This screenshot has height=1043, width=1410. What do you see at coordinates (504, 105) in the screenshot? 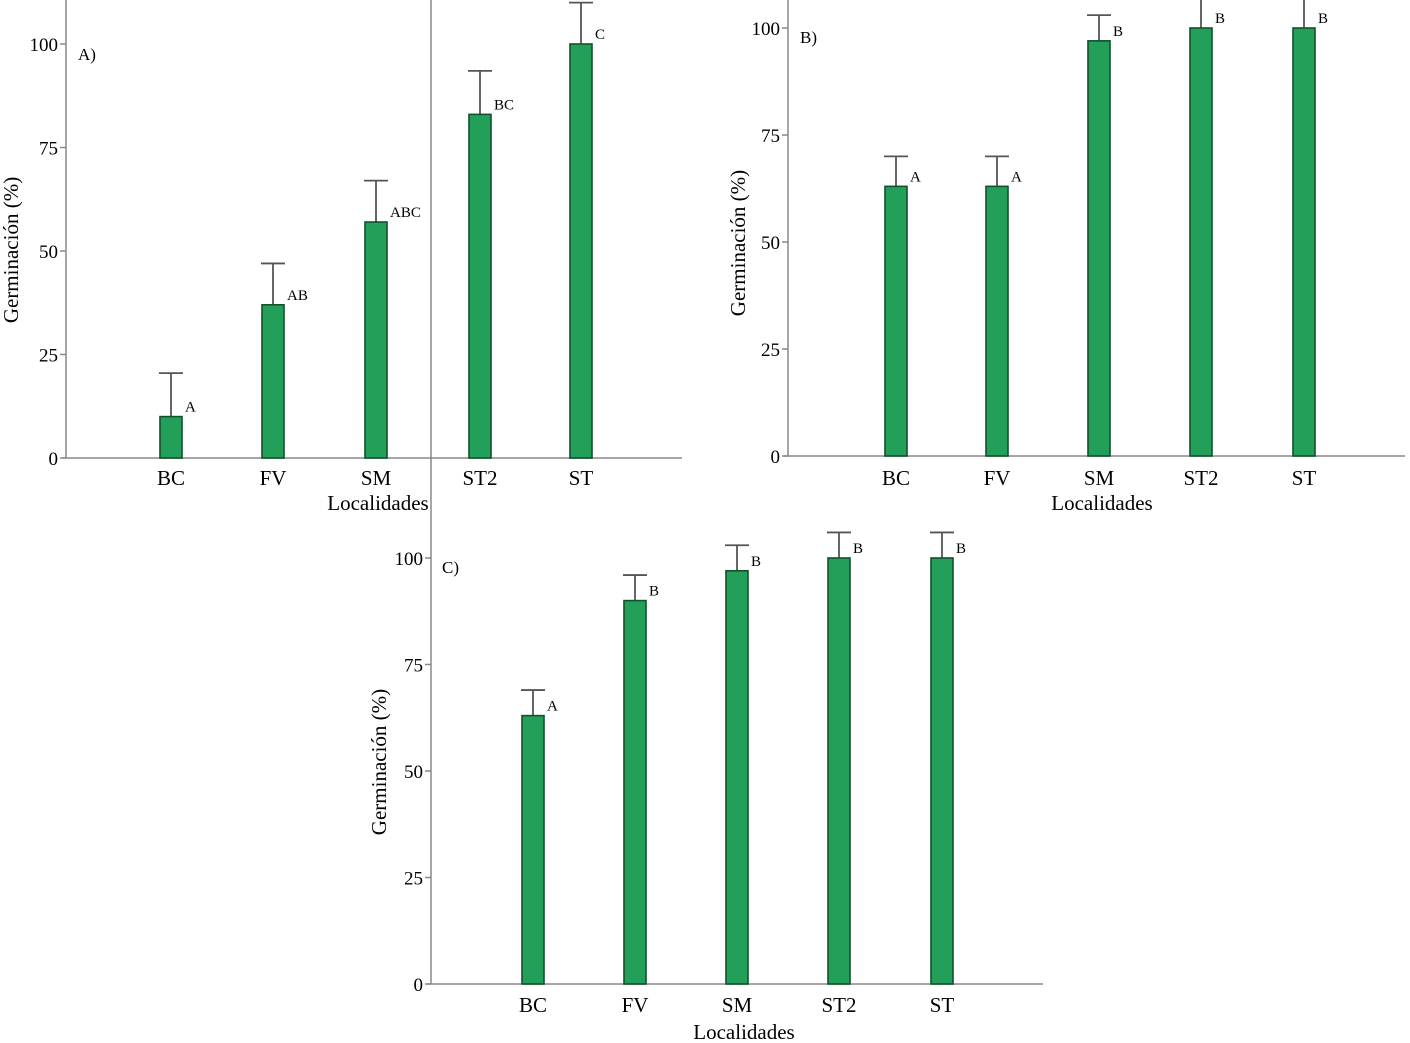
I see `significance-label: BC` at bounding box center [504, 105].